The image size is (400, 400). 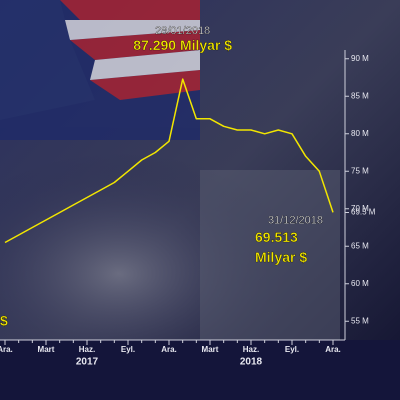 I want to click on annotation: 69.513, so click(x=276, y=237).